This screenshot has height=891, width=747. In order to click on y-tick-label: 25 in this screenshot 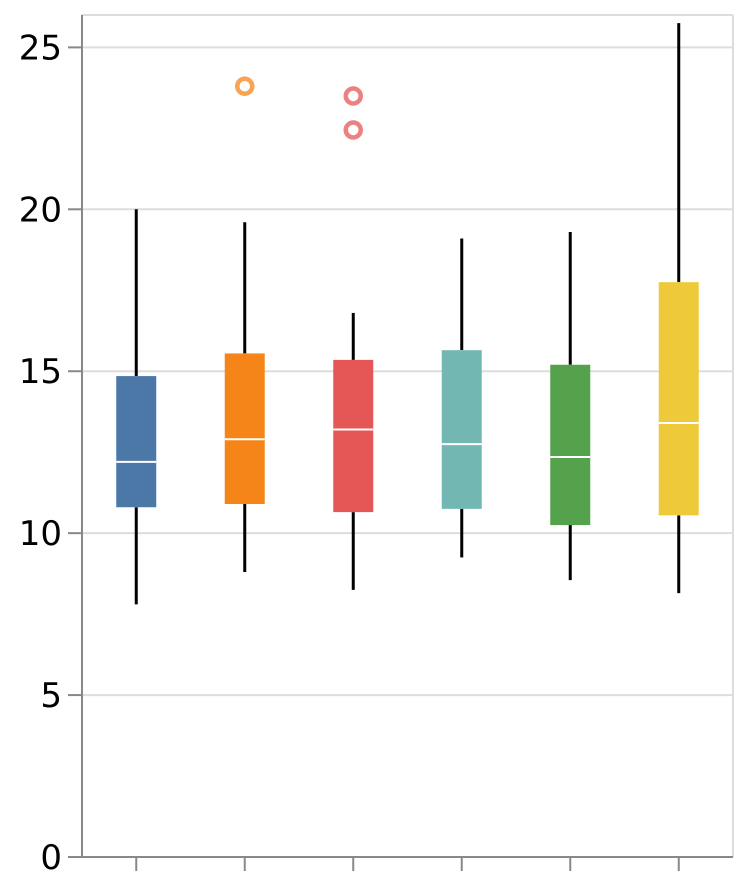, I will do `click(40, 48)`.